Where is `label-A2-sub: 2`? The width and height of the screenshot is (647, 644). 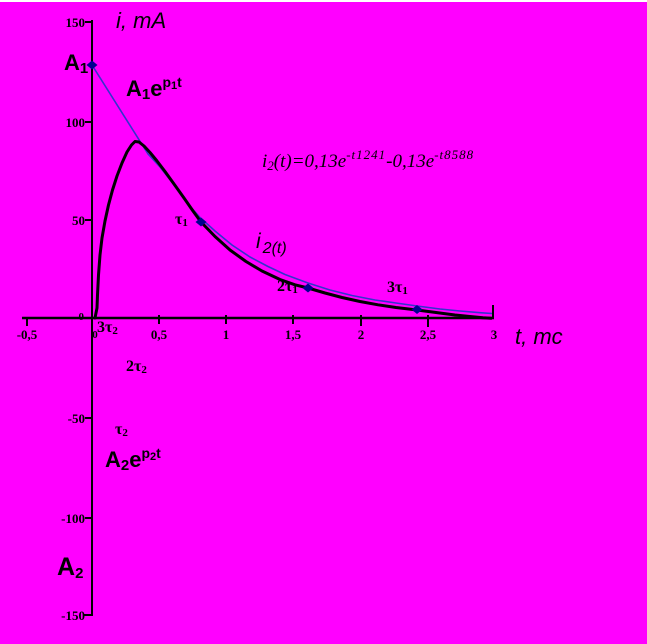 label-A2-sub: 2 is located at coordinates (79, 573).